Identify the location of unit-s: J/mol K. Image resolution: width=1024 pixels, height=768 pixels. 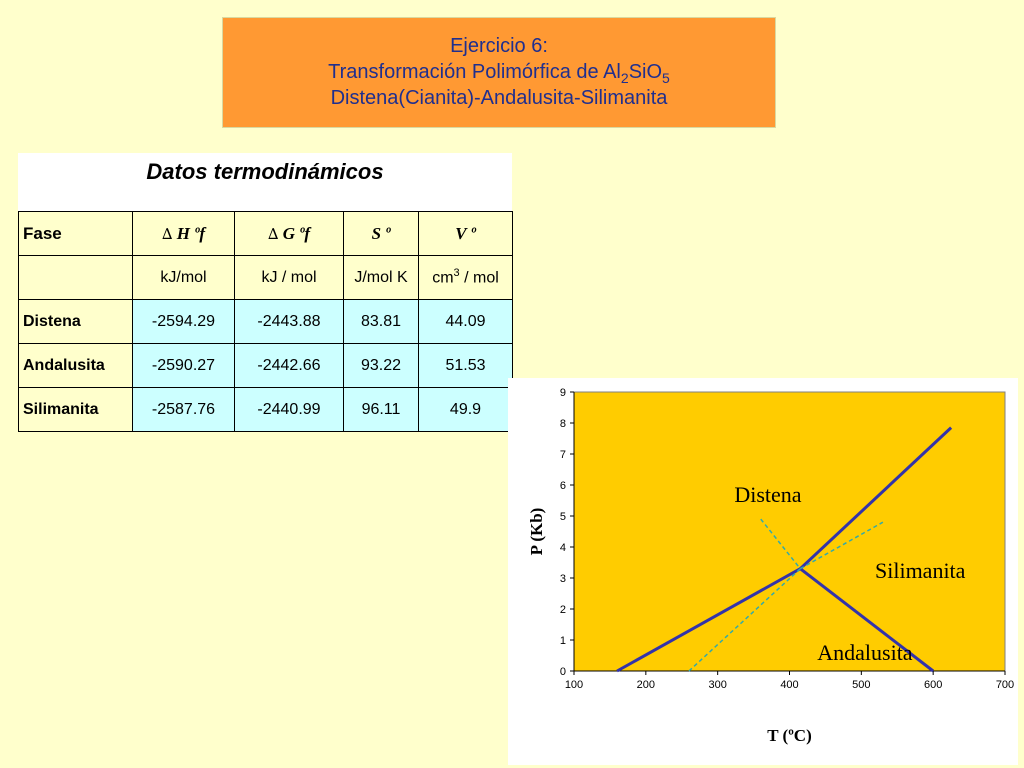
(381, 277).